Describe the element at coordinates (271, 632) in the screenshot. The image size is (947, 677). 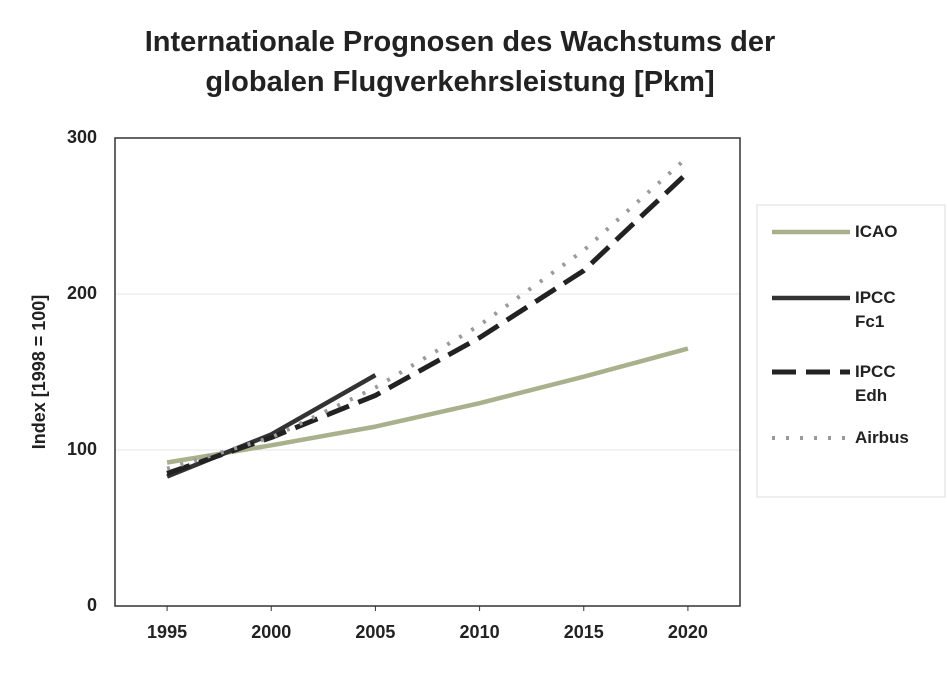
I see `x-tick-label: 2000` at that location.